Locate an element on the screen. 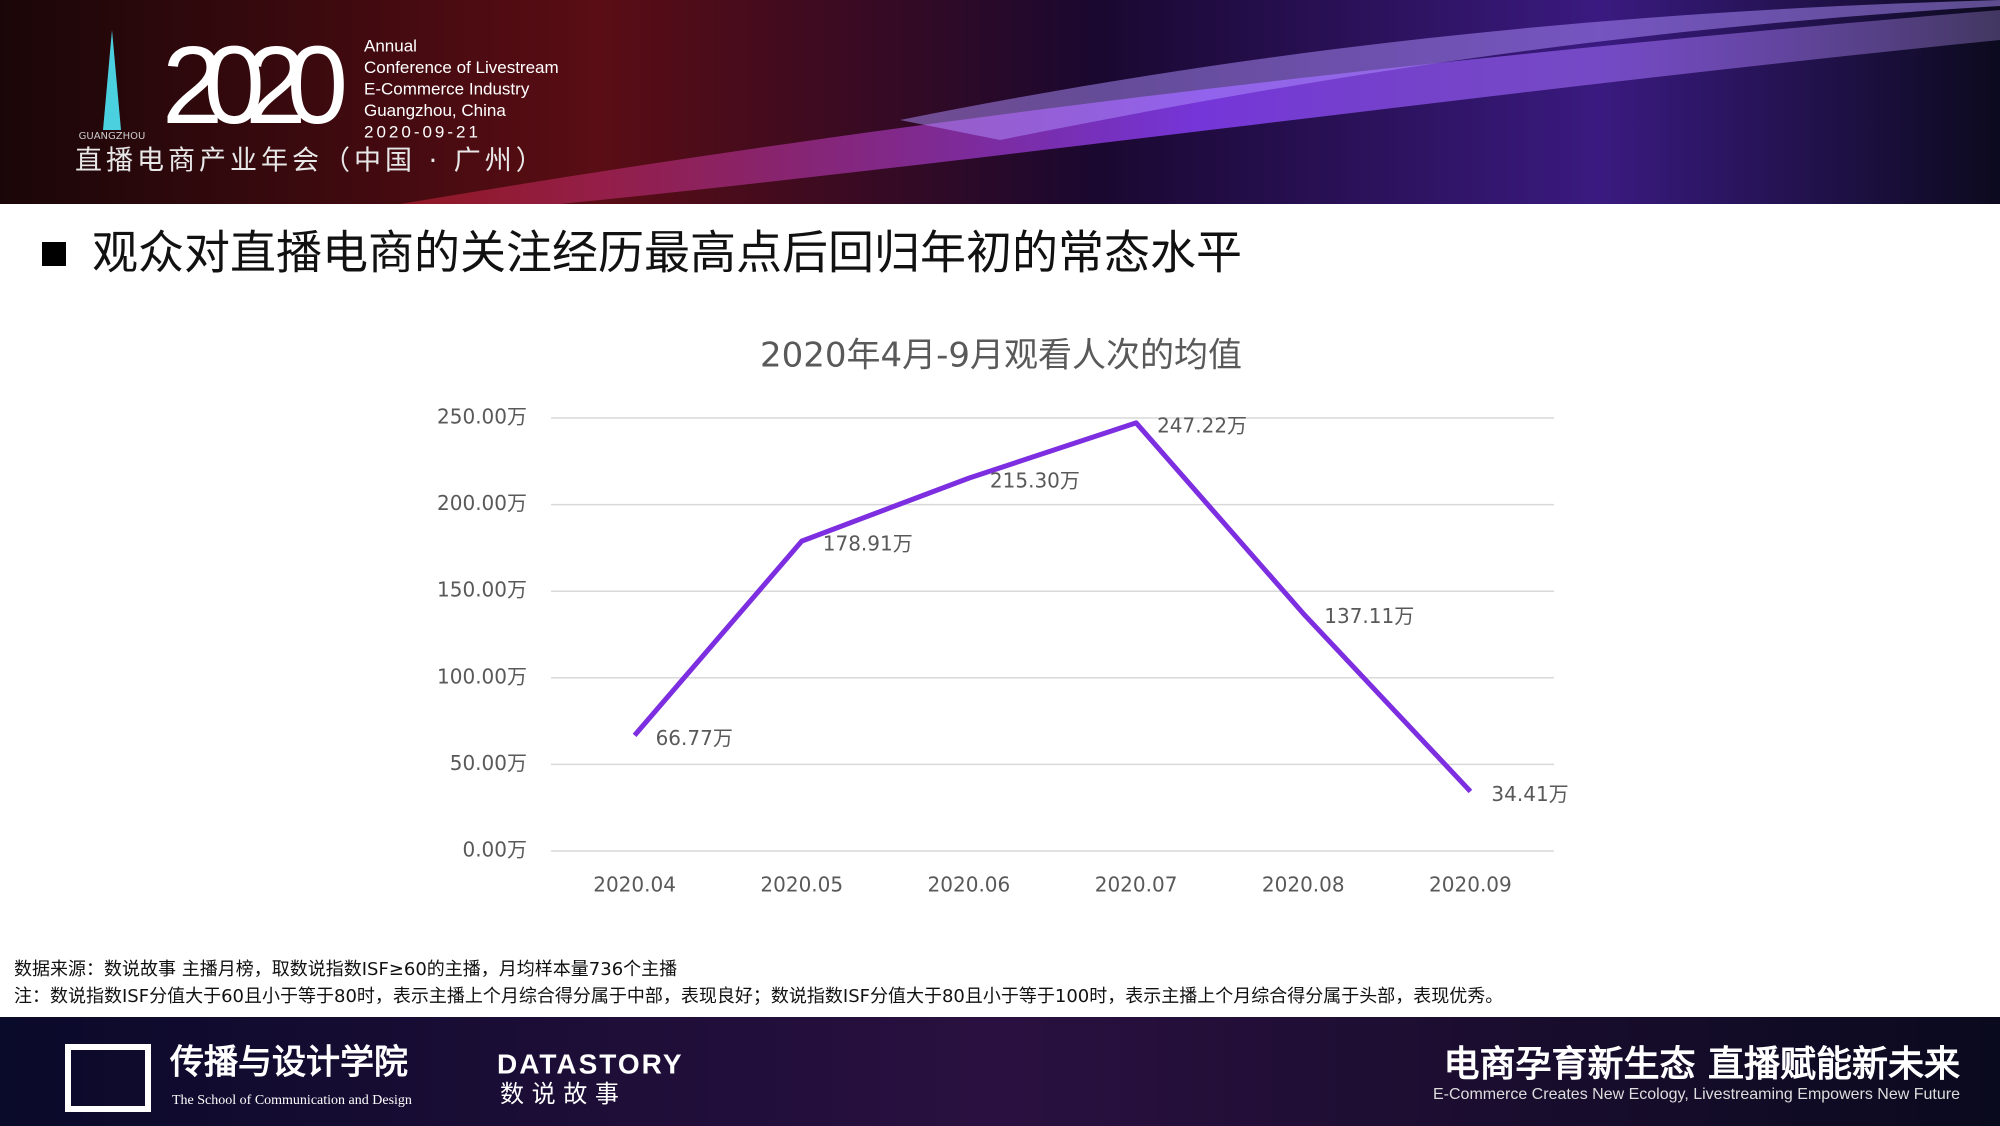 The image size is (2000, 1126). school-name-en: The School of Communication and Design is located at coordinates (292, 1100).